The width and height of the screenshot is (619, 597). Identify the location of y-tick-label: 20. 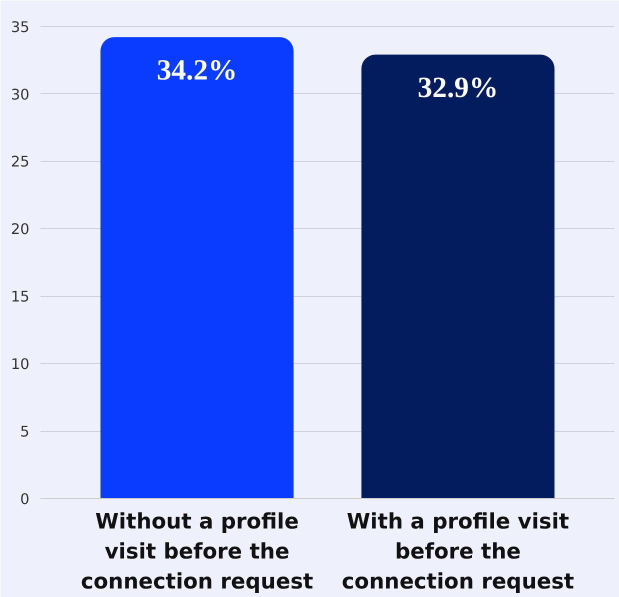
(20, 229).